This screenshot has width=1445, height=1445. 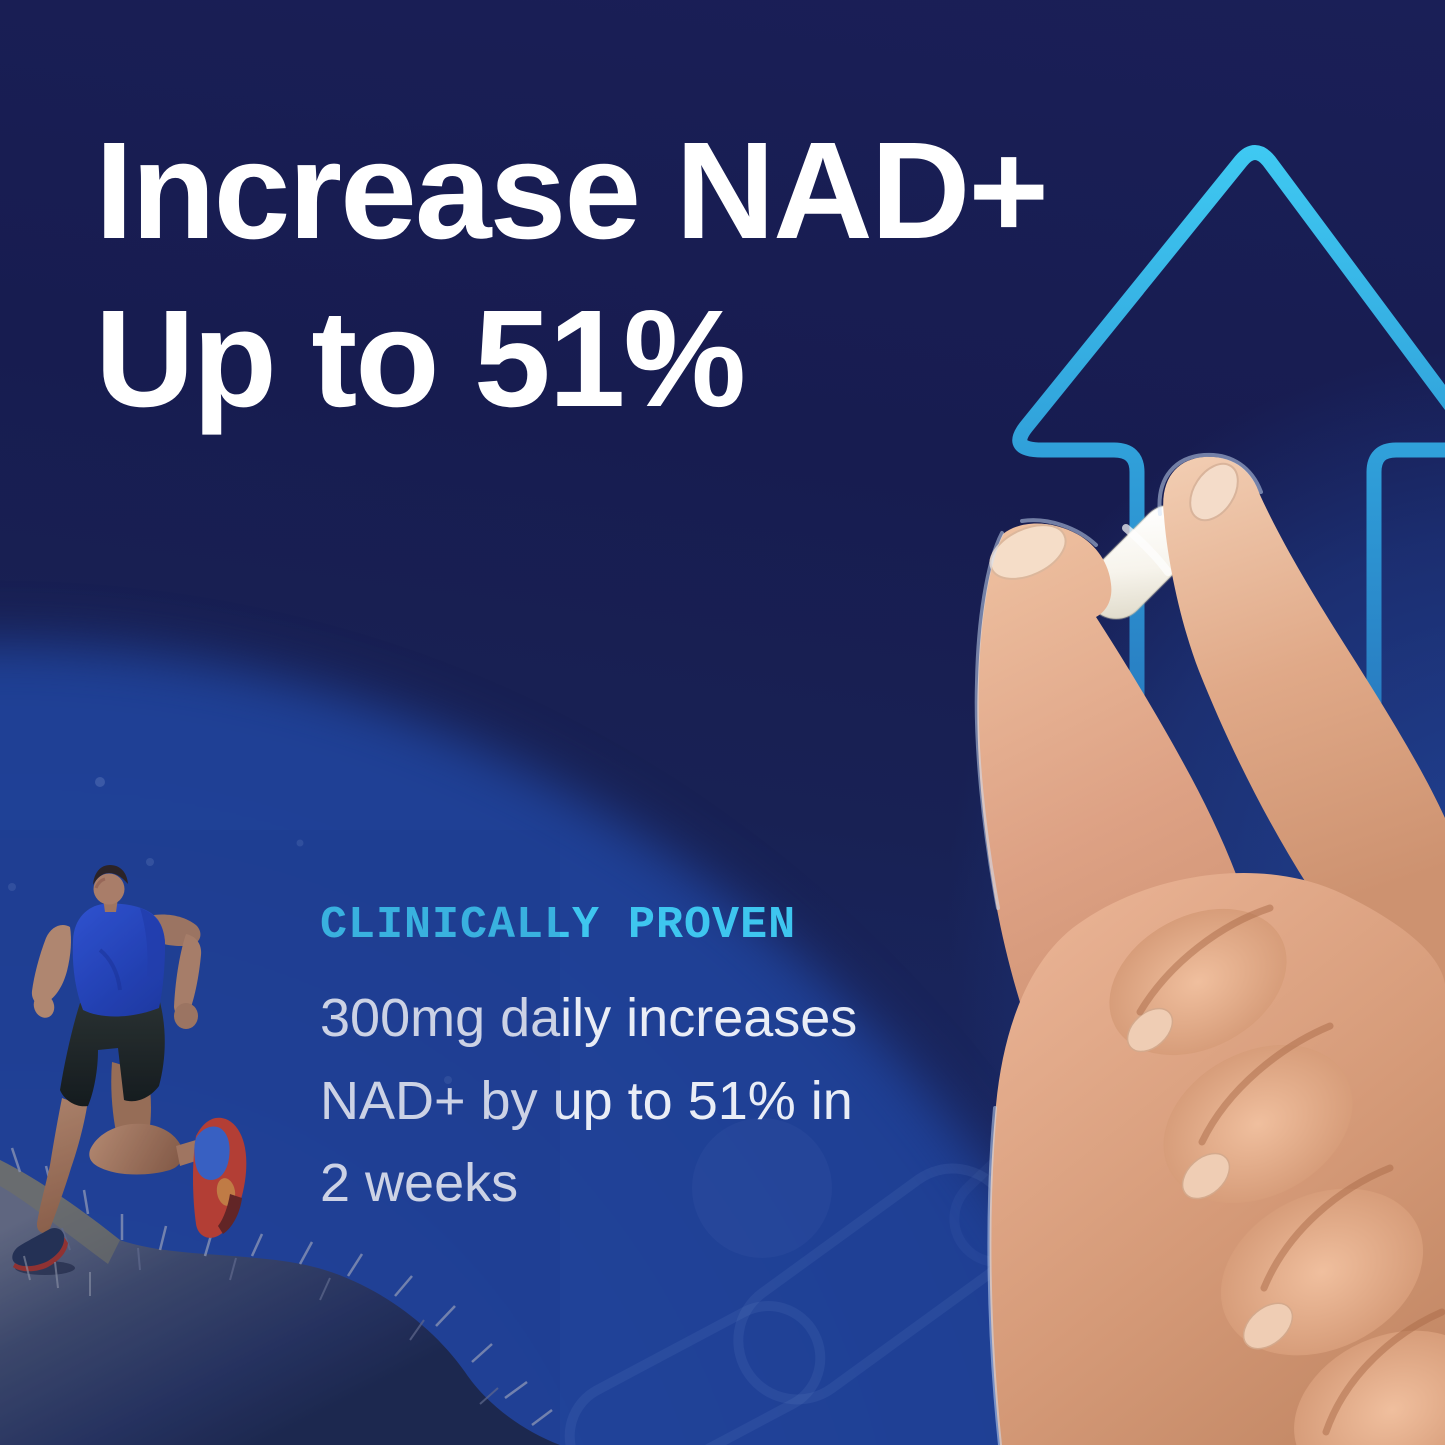 What do you see at coordinates (118, 960) in the screenshot?
I see `blue-shirt` at bounding box center [118, 960].